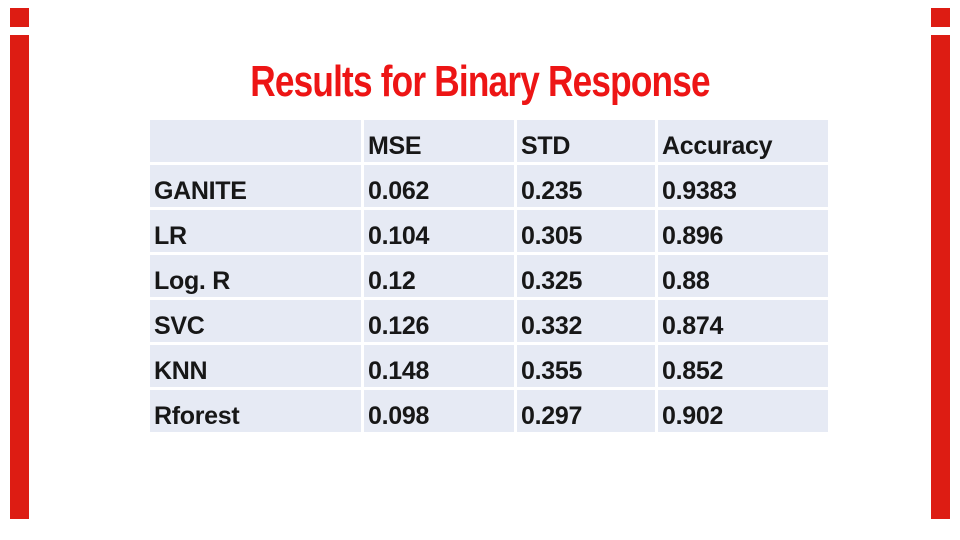 The image size is (960, 540). I want to click on std-value: 0.325, so click(586, 276).